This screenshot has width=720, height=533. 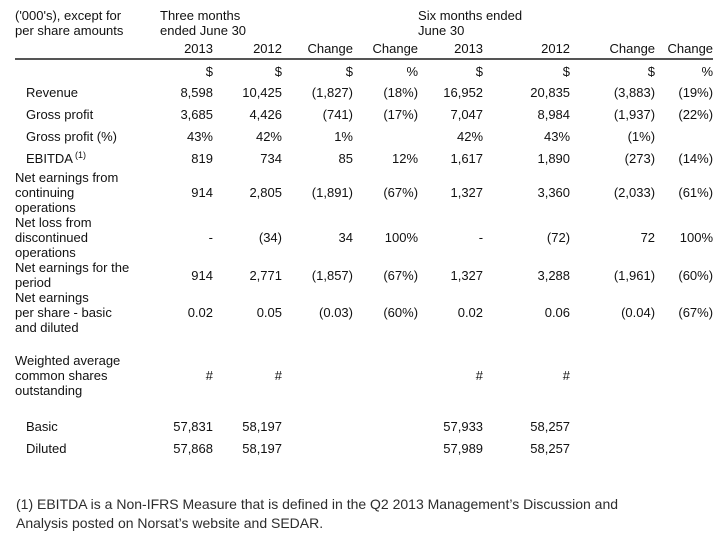 What do you see at coordinates (193, 426) in the screenshot?
I see `cell-value: 57,831` at bounding box center [193, 426].